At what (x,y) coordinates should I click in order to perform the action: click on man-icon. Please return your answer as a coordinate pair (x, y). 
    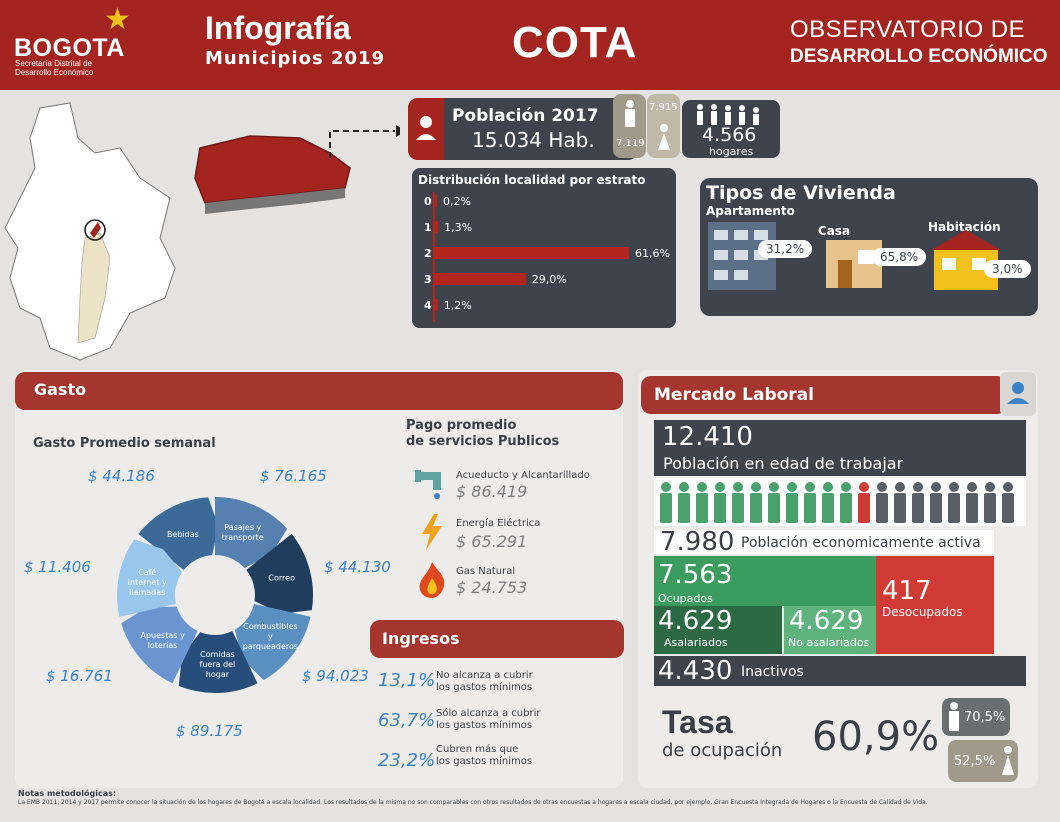
    Looking at the image, I should click on (630, 113).